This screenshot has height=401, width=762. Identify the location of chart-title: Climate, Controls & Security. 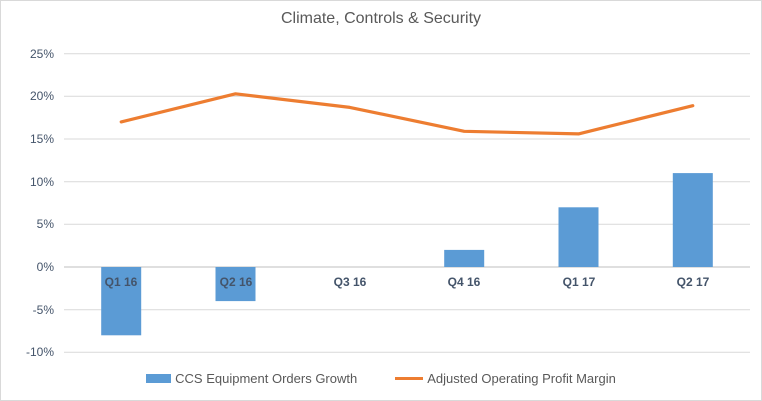
(381, 18).